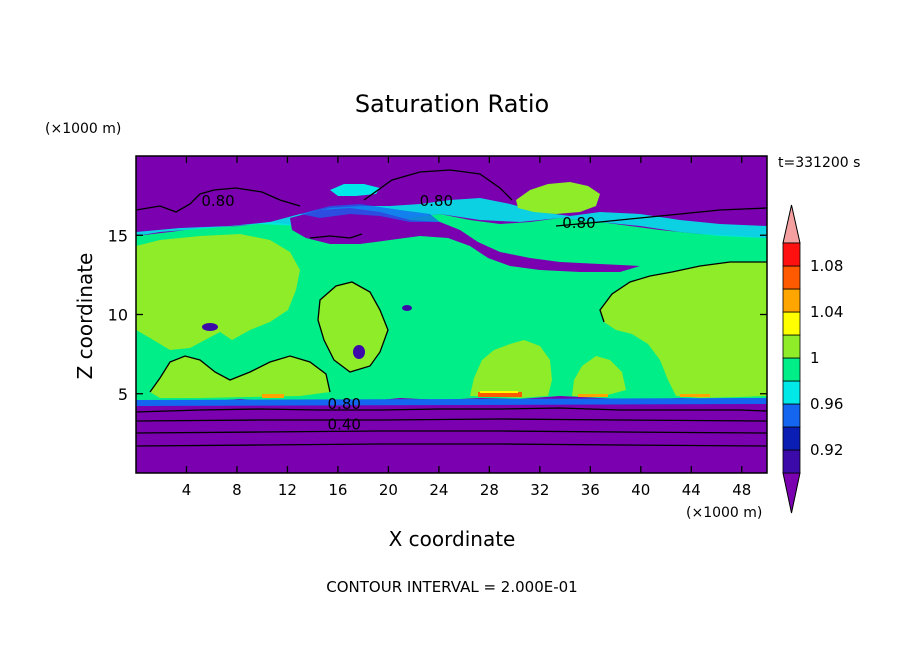  I want to click on x-tick-label: 8, so click(237, 490).